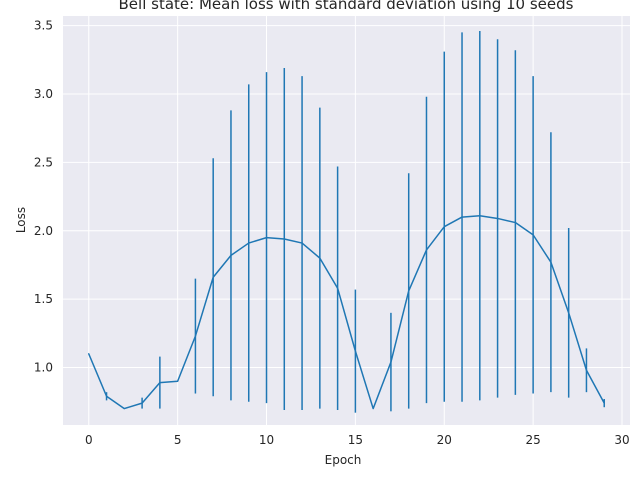  I want to click on y-tick-label: 2.0, so click(43, 231).